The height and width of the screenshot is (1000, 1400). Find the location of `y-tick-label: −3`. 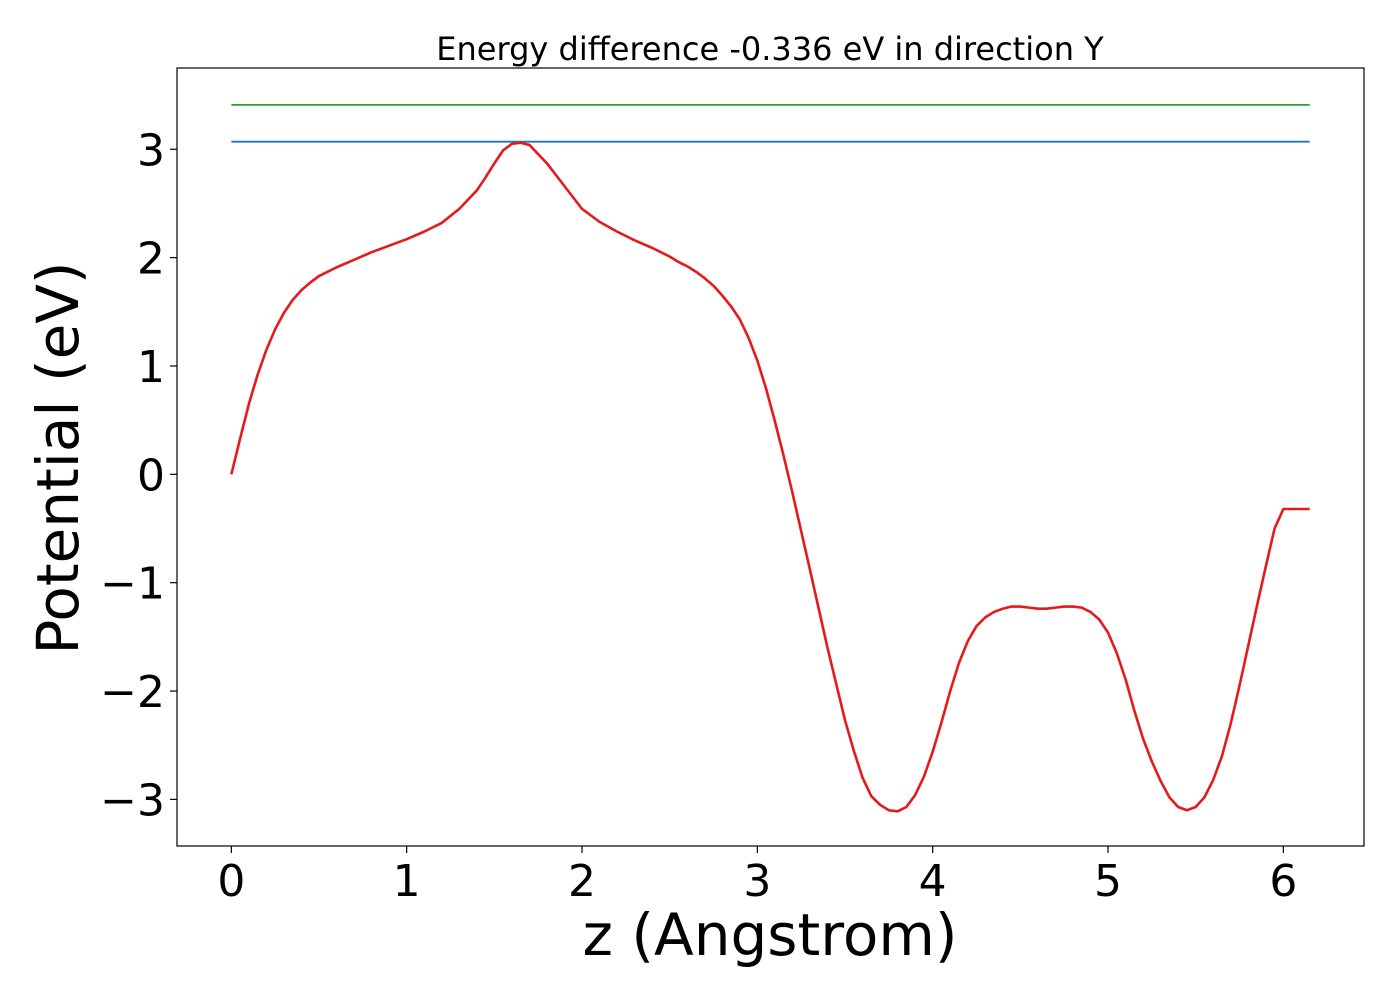

y-tick-label: −3 is located at coordinates (132, 800).